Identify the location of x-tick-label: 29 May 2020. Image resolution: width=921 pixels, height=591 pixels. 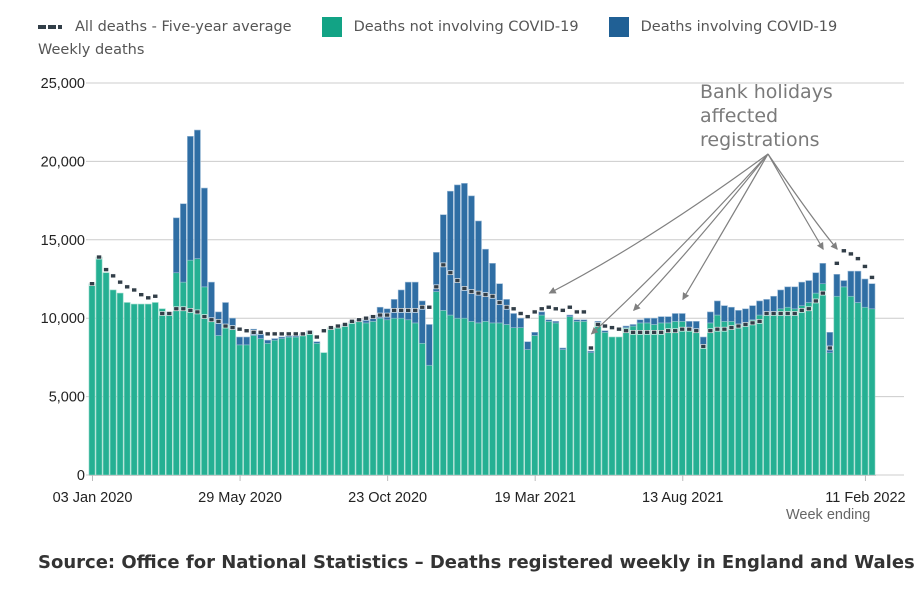
(240, 498).